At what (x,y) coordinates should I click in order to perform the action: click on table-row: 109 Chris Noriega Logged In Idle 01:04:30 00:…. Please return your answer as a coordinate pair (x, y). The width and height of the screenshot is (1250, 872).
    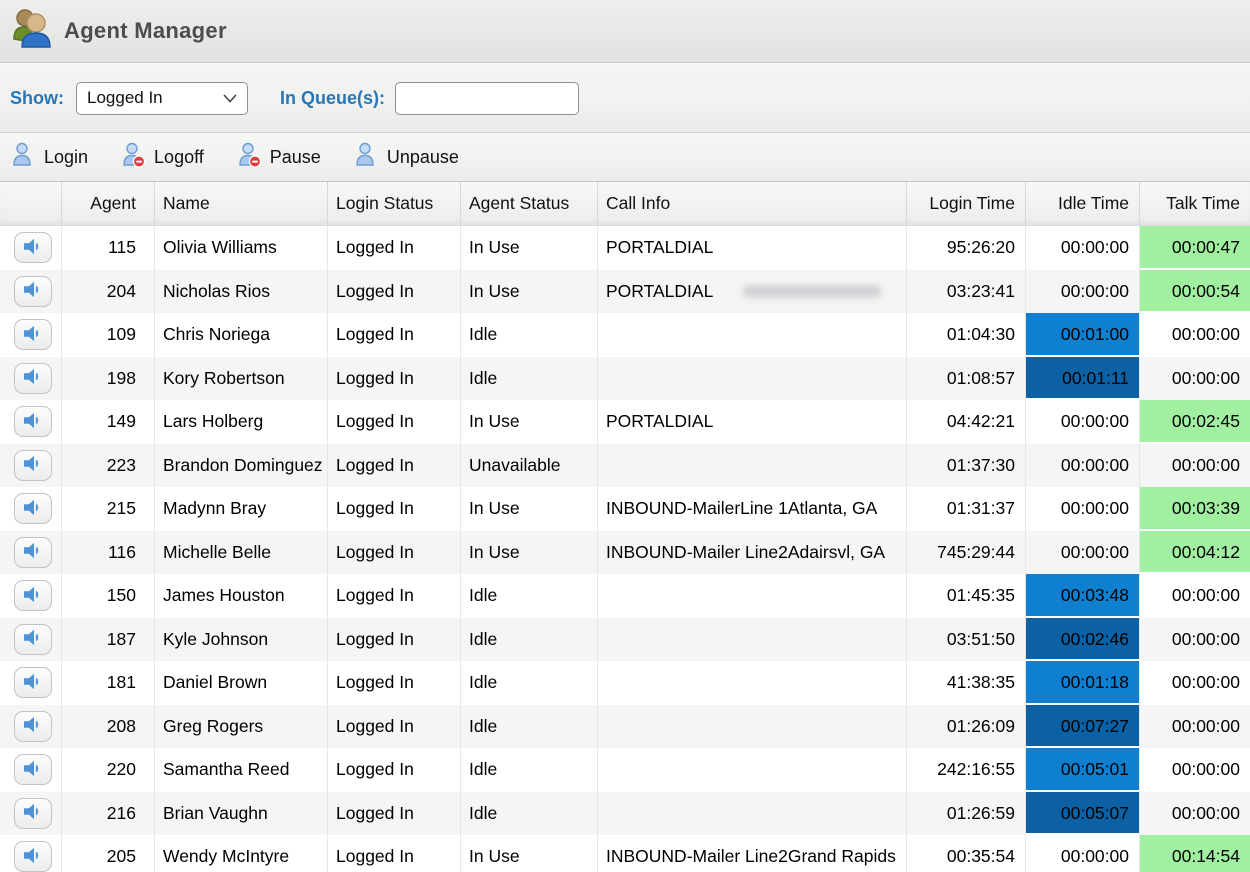
    Looking at the image, I should click on (625, 335).